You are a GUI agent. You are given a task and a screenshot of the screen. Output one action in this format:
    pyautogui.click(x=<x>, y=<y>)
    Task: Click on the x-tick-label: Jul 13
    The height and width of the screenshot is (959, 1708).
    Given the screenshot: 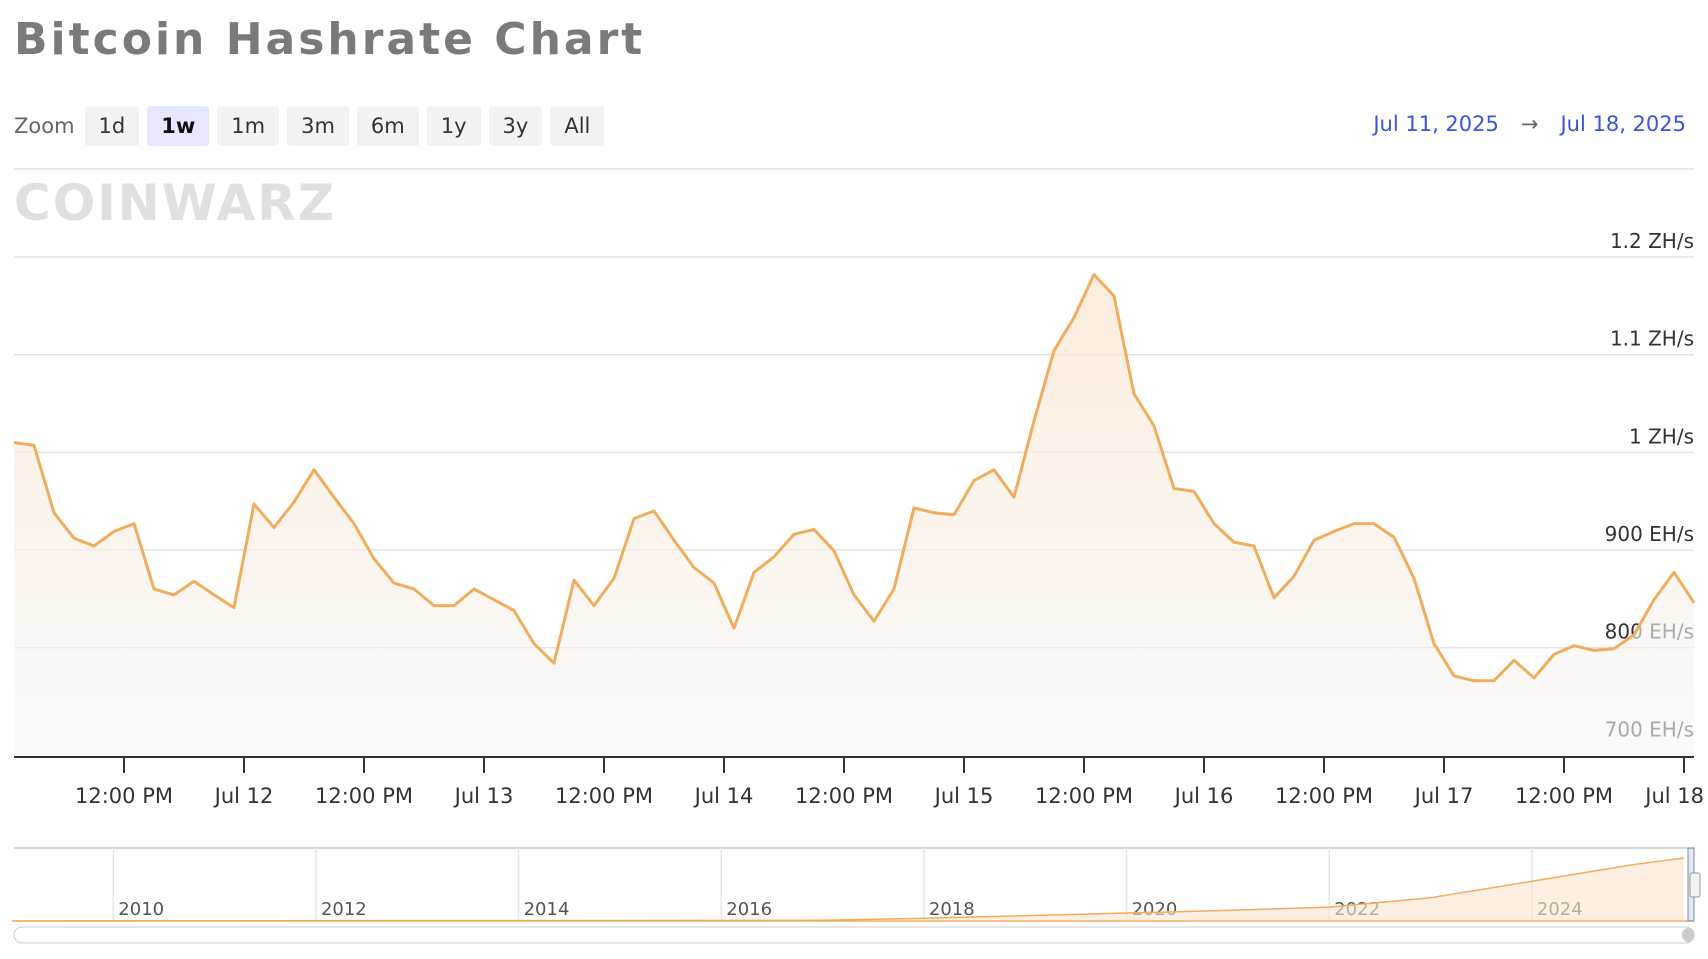 What is the action you would take?
    pyautogui.click(x=483, y=796)
    